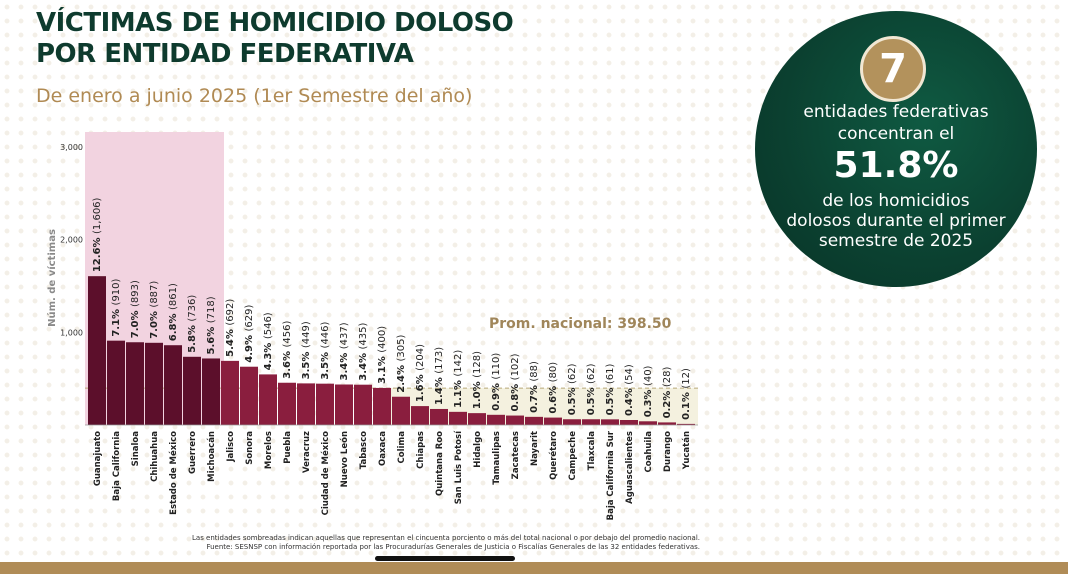 This screenshot has width=1068, height=574. What do you see at coordinates (211, 309) in the screenshot?
I see `data-label-count: (718)` at bounding box center [211, 309].